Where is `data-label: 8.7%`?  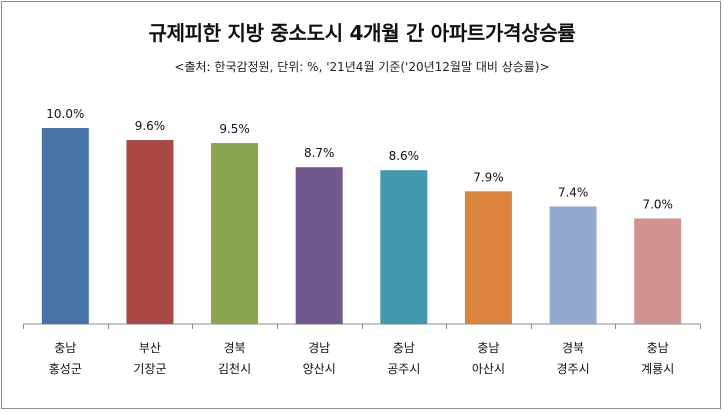 data-label: 8.7% is located at coordinates (319, 153).